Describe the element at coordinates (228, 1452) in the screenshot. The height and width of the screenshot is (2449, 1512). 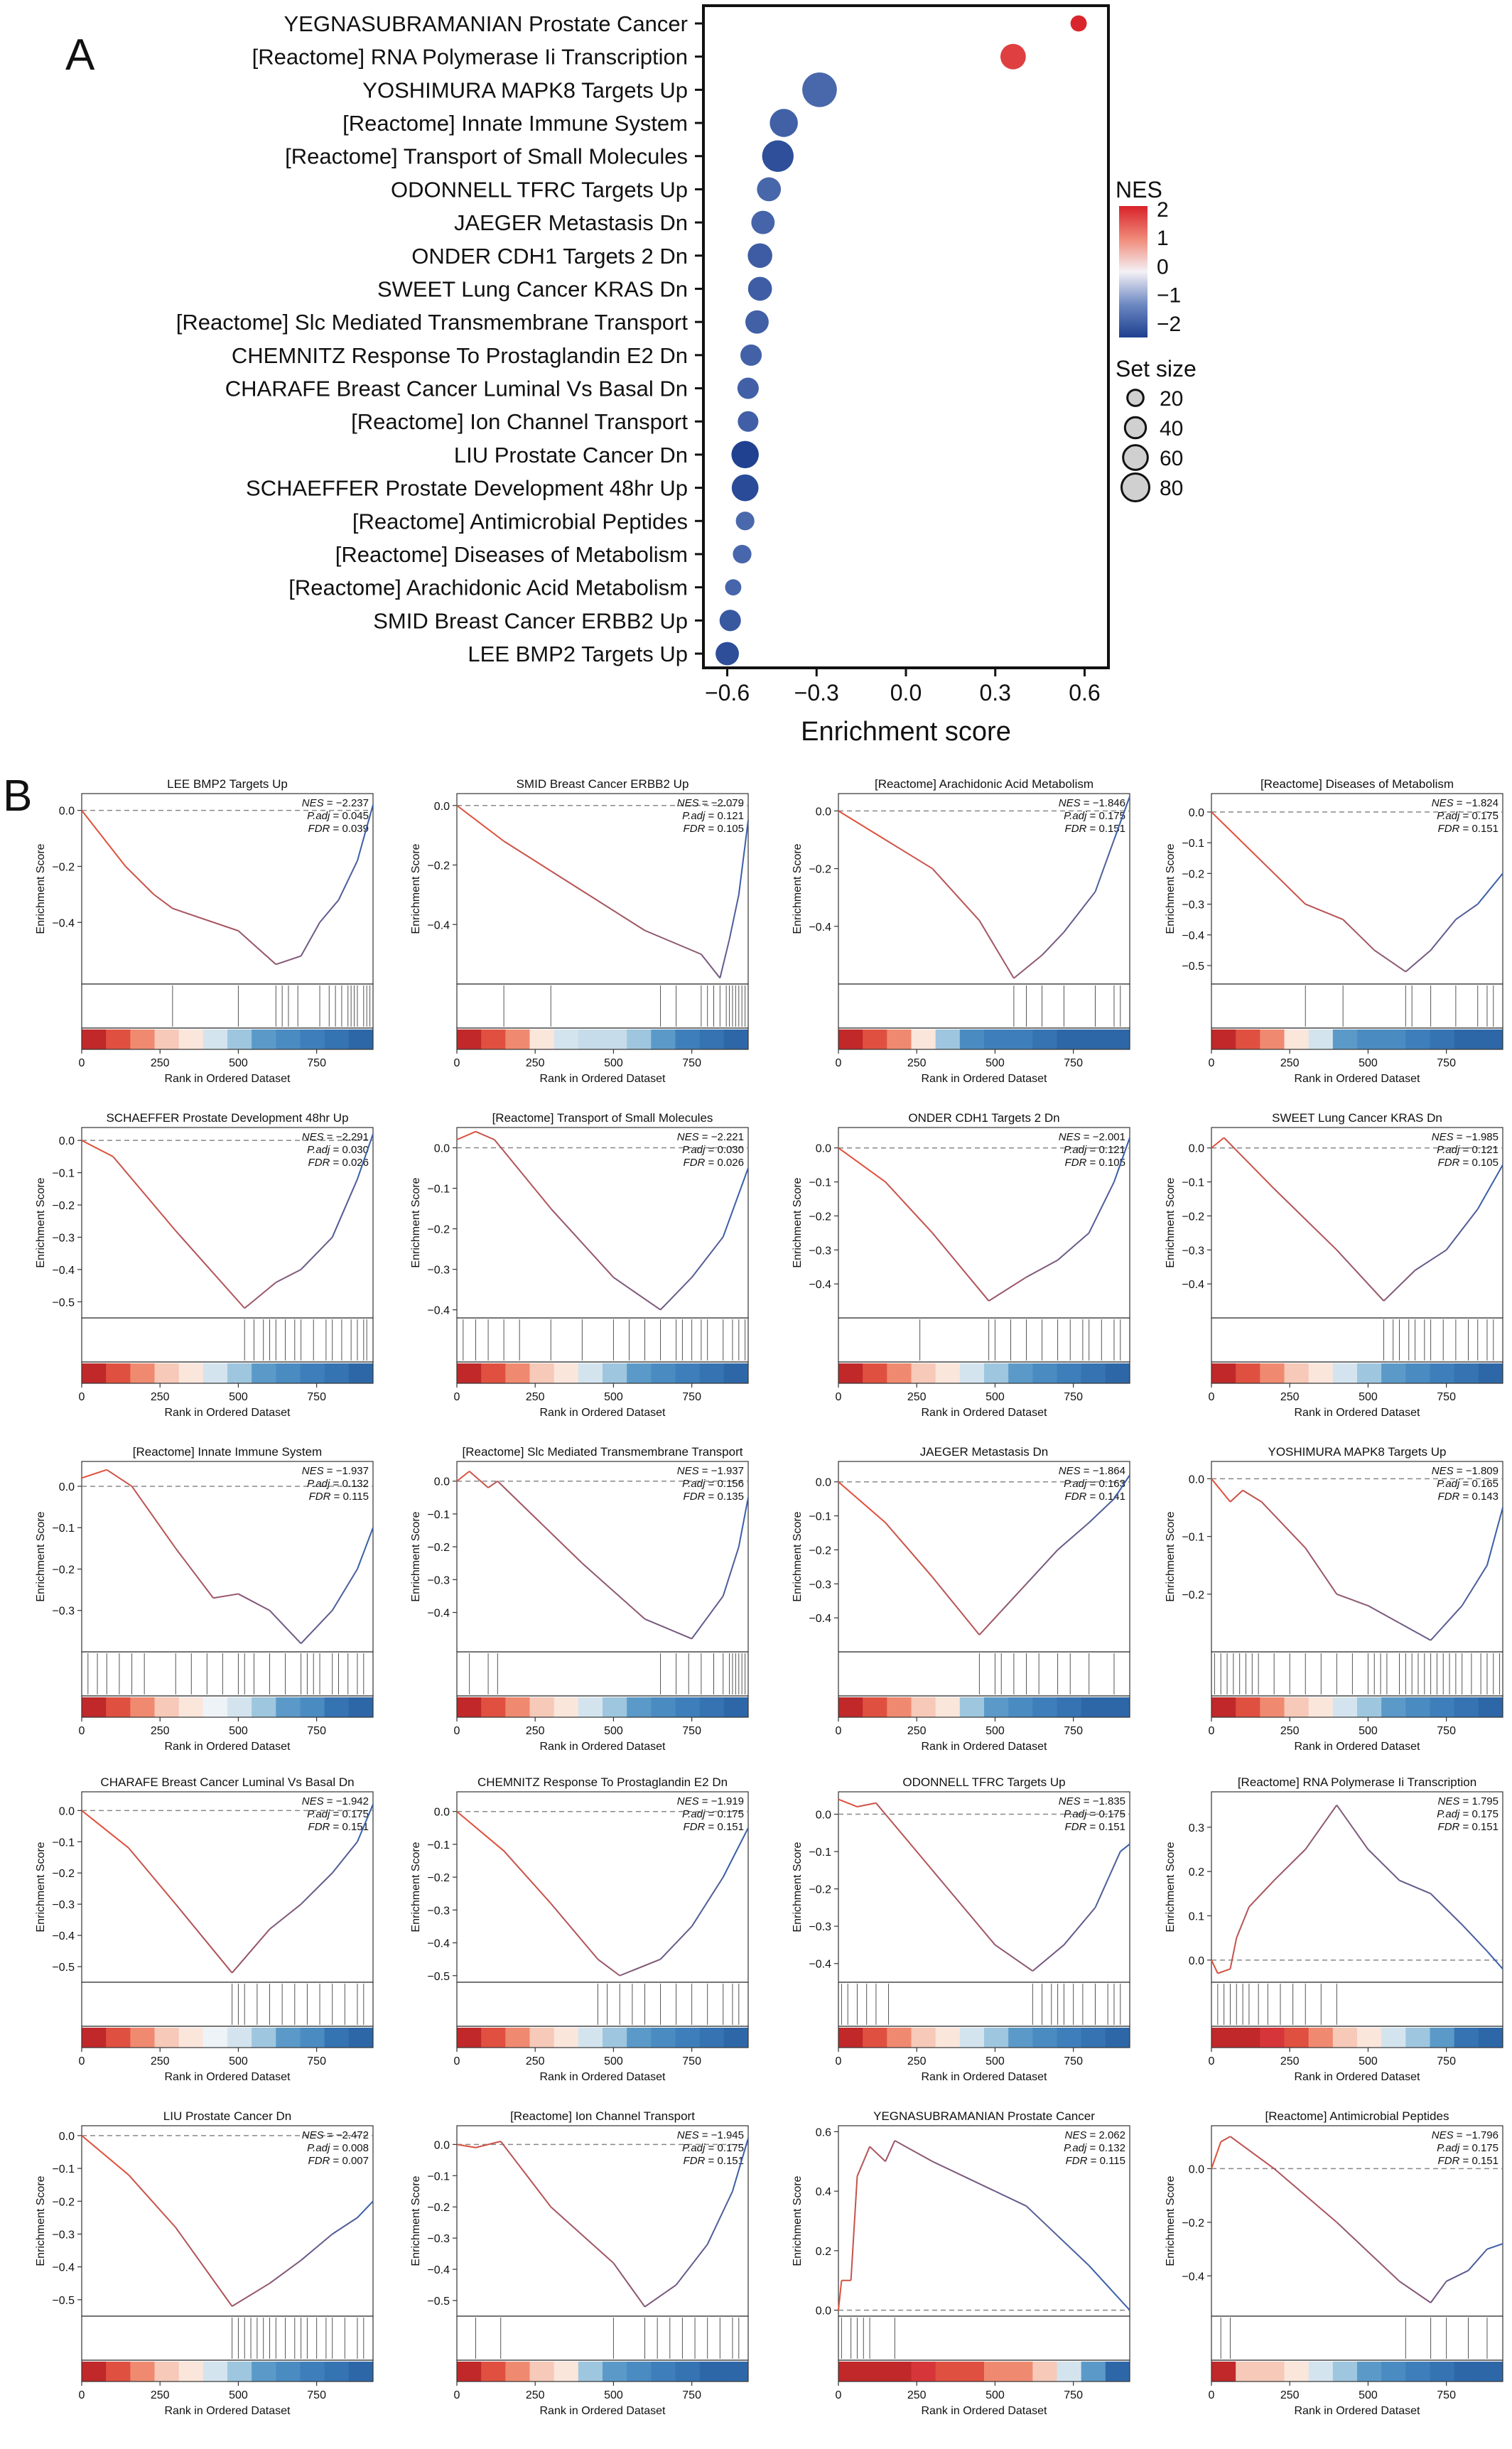
I see `gsea-panel-title: [Reactome] Innate Immune System` at that location.